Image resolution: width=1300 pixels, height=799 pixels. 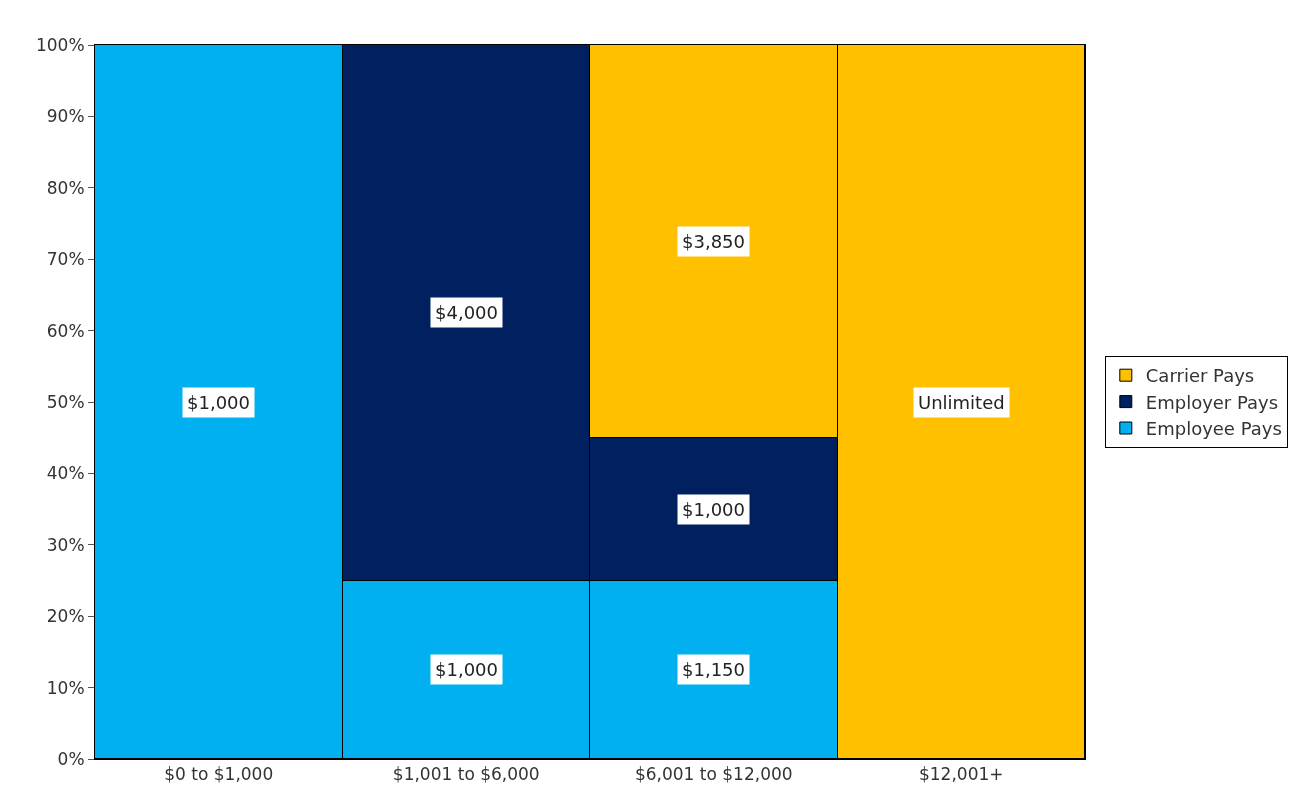 What do you see at coordinates (961, 774) in the screenshot?
I see `x-tick-label: $12,001+` at bounding box center [961, 774].